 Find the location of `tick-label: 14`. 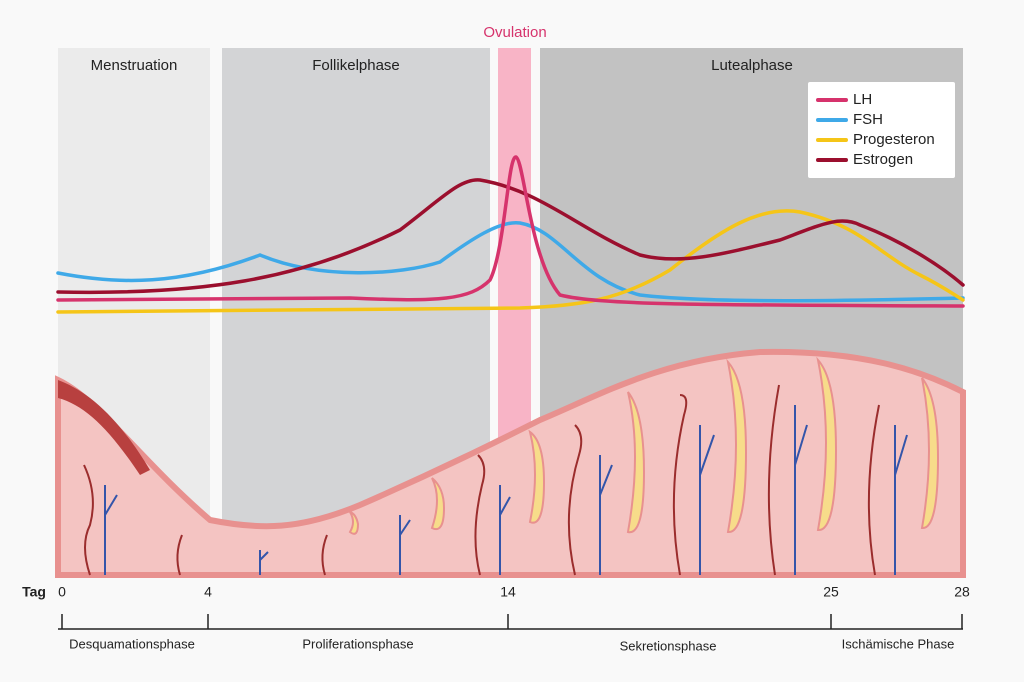

tick-label: 14 is located at coordinates (508, 592).